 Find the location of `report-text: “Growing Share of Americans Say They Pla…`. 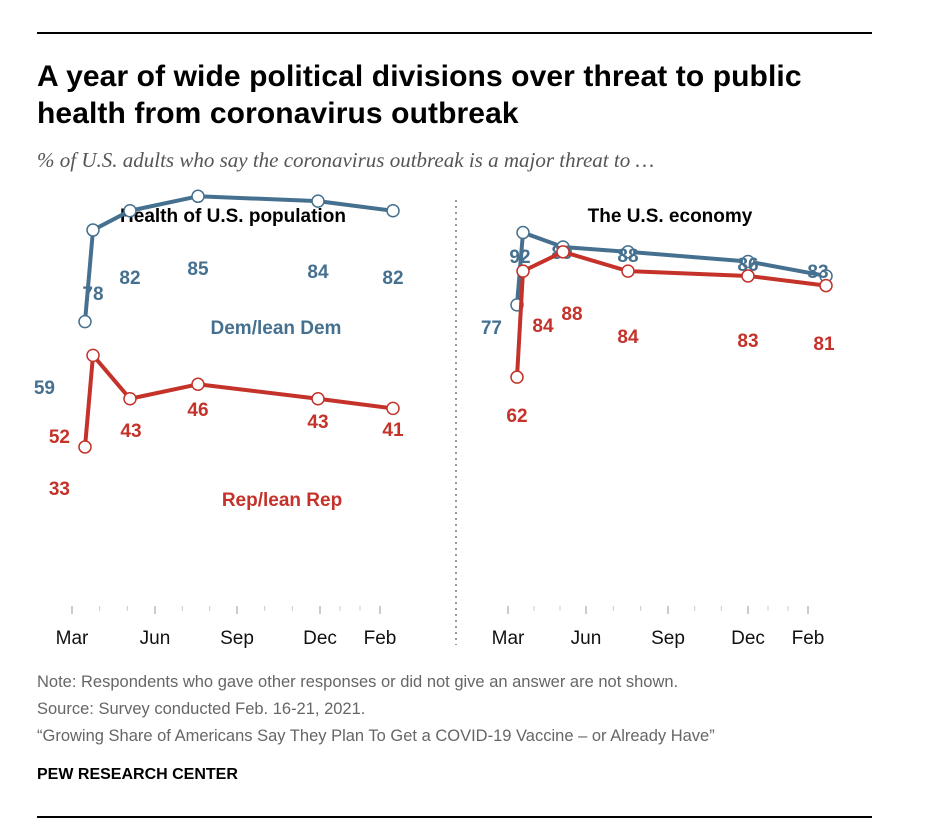

report-text: “Growing Share of Americans Say They Pla… is located at coordinates (376, 736).